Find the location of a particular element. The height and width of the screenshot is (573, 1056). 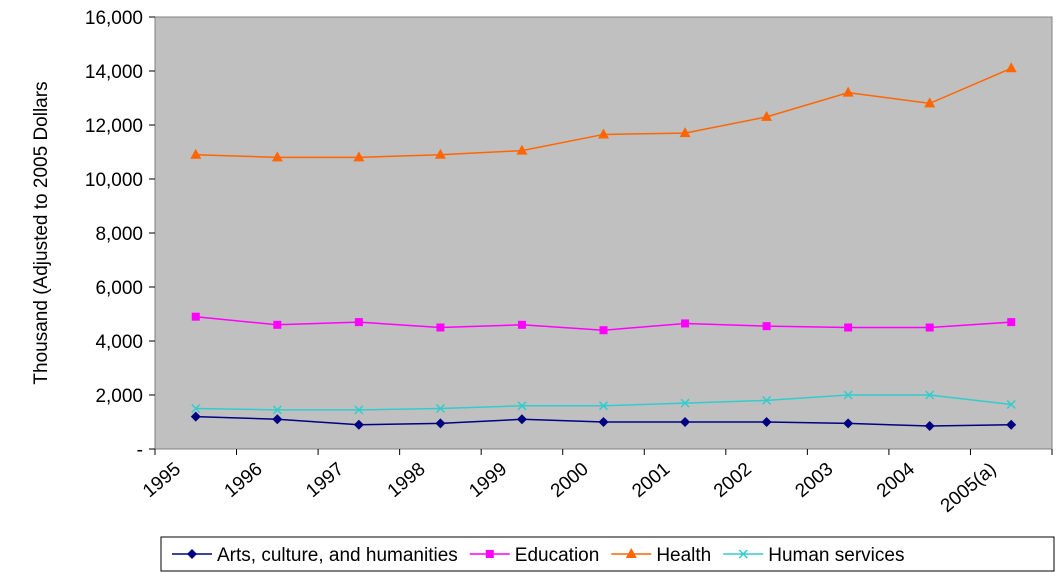

y-tick-label: - is located at coordinates (140, 450).